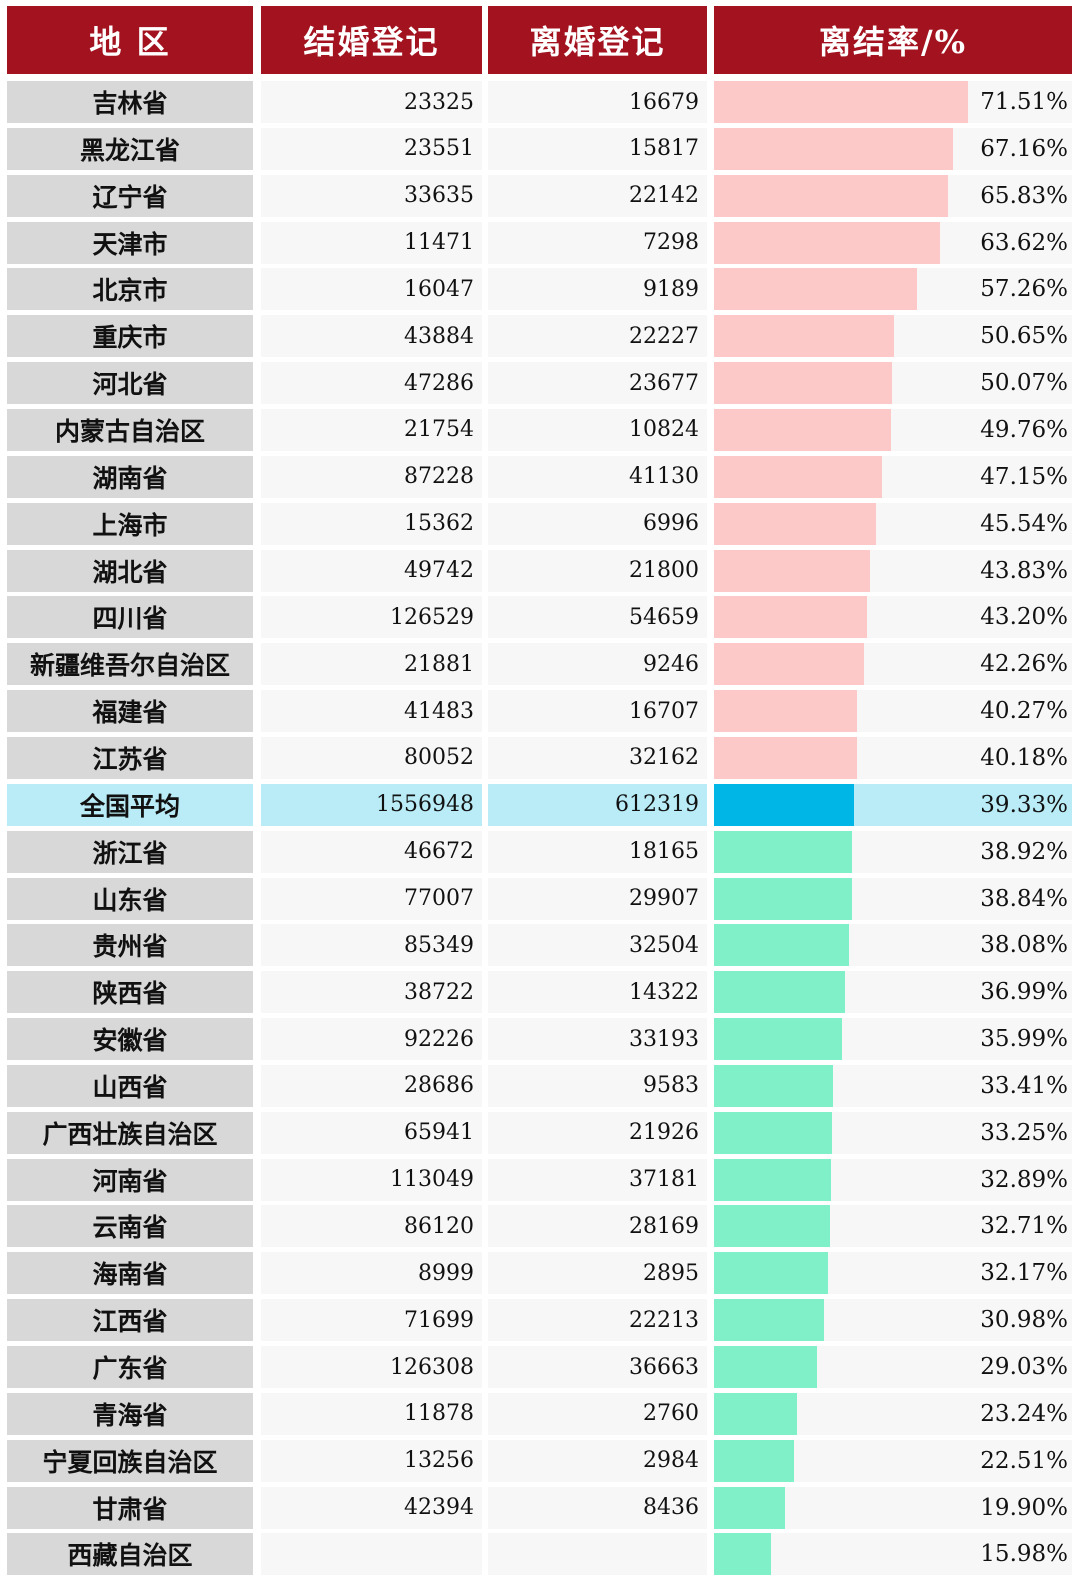  I want to click on rate-cell: 47.15%, so click(893, 476).